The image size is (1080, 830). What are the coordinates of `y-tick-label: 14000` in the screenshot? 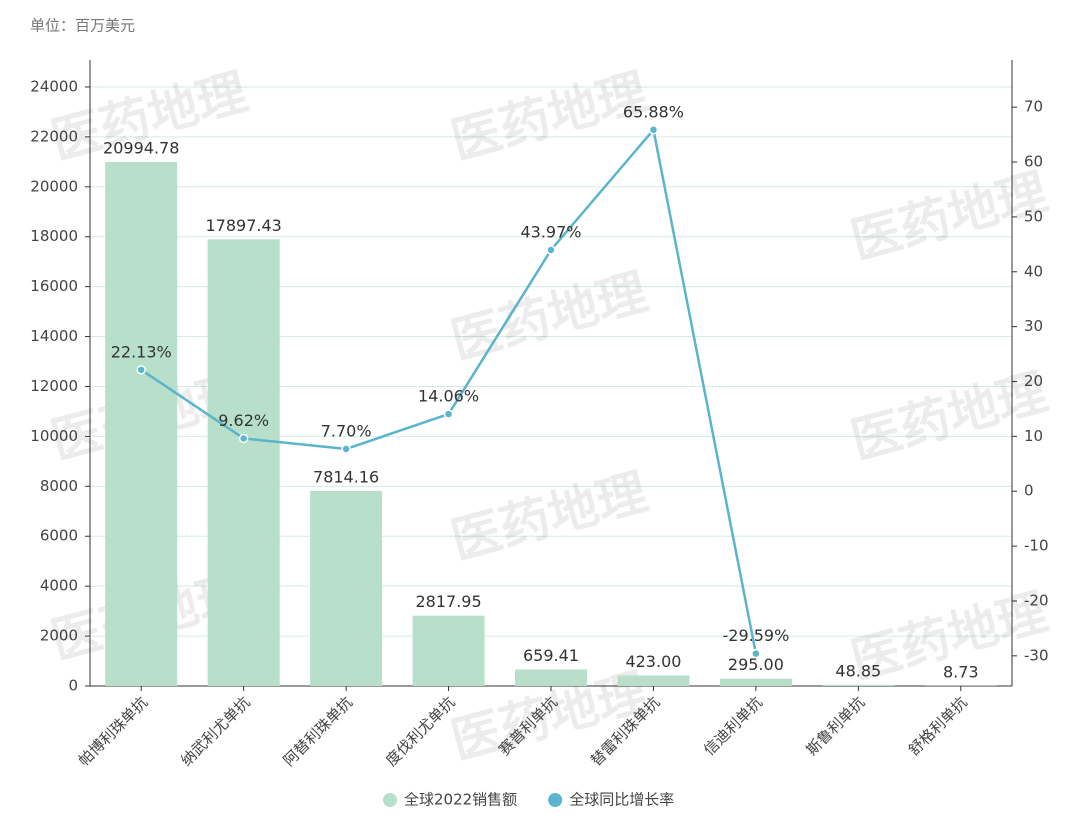 It's located at (54, 336).